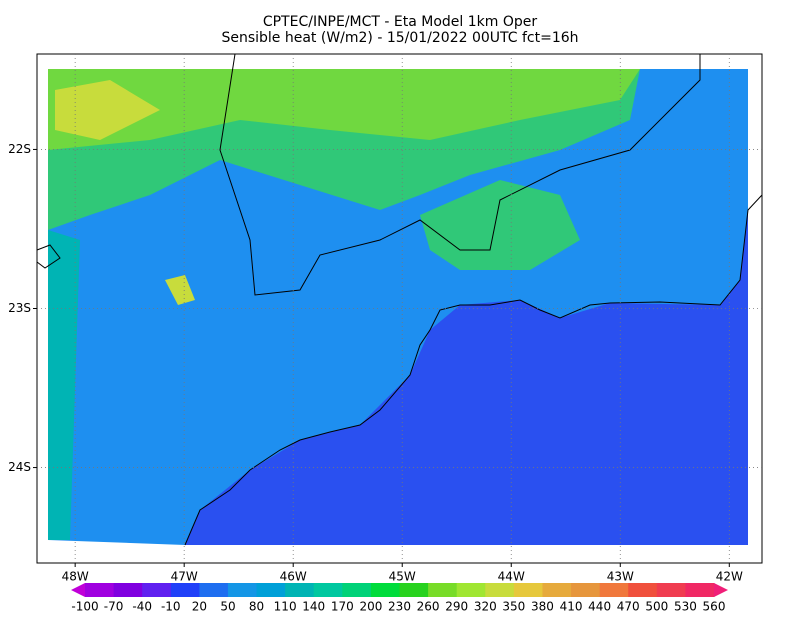 The width and height of the screenshot is (800, 618). Describe the element at coordinates (84, 607) in the screenshot. I see `colorbar-label: -100` at that location.